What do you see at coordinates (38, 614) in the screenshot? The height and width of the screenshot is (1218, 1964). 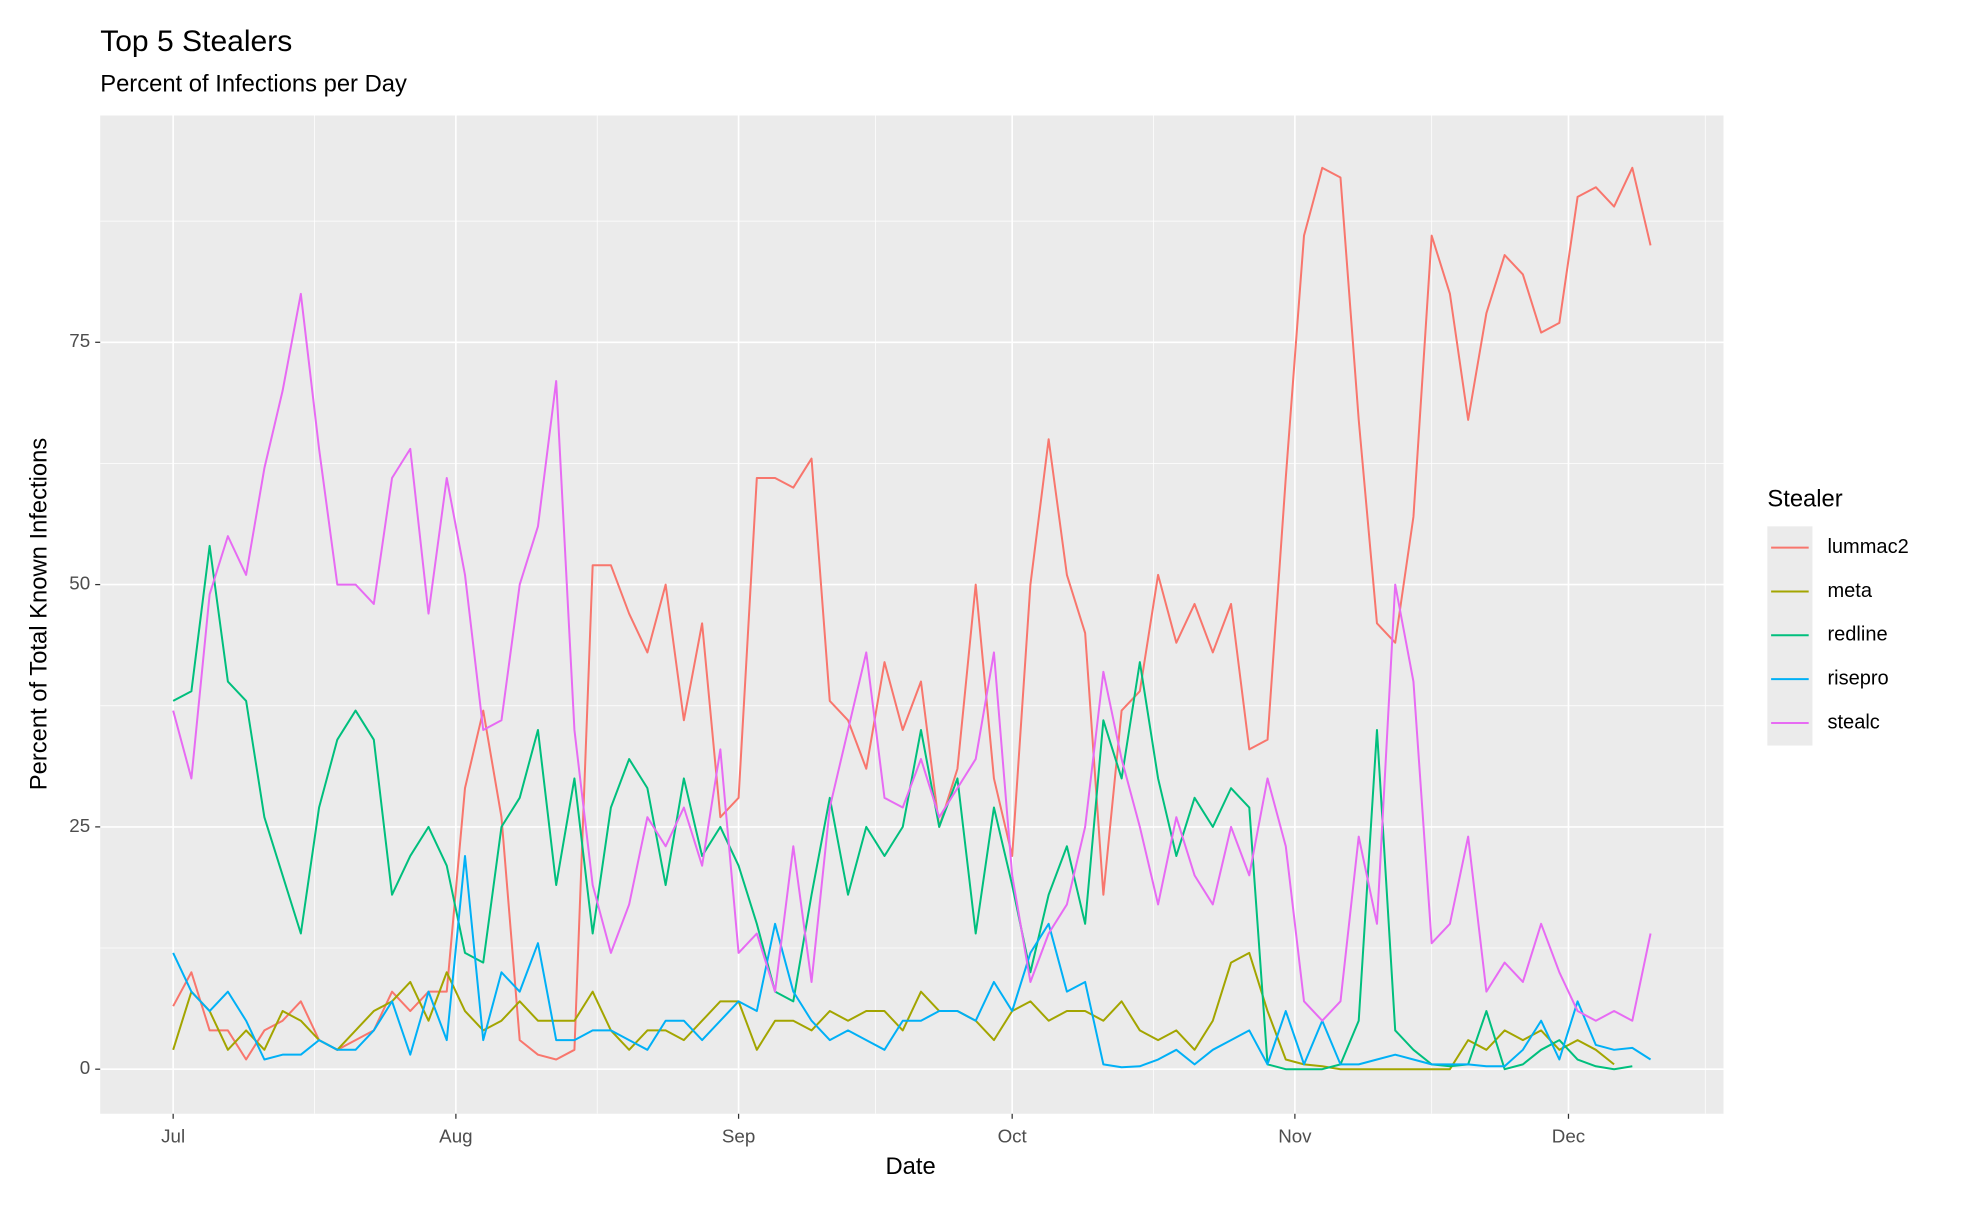 I see `y-axis-title: Percent of Total Known Infections` at bounding box center [38, 614].